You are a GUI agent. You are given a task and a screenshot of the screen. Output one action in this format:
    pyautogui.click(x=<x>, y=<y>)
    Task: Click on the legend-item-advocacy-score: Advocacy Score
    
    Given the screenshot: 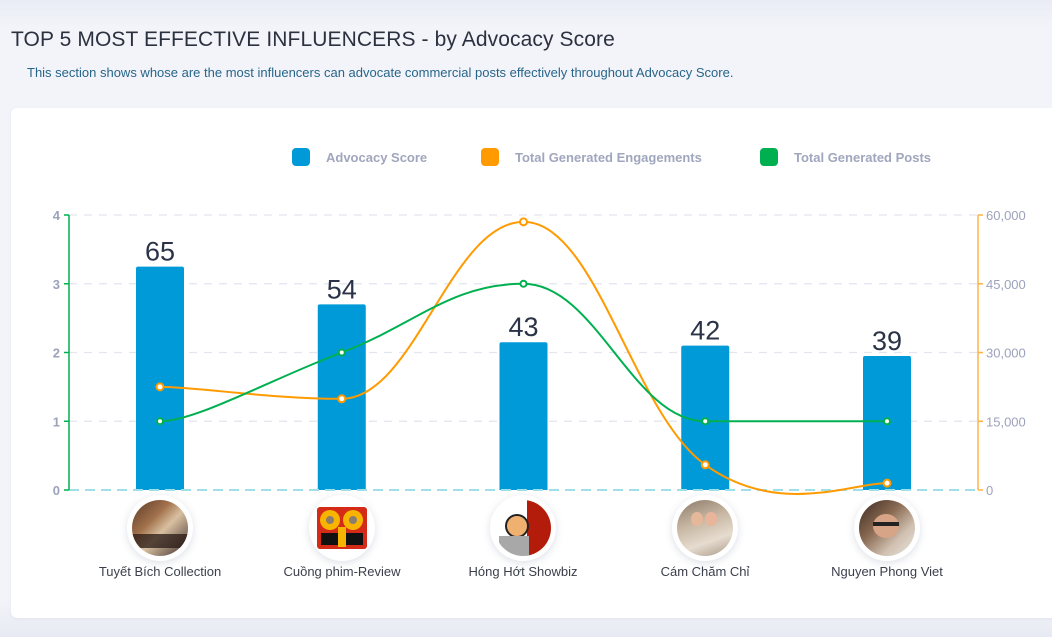 What is the action you would take?
    pyautogui.click(x=359, y=157)
    